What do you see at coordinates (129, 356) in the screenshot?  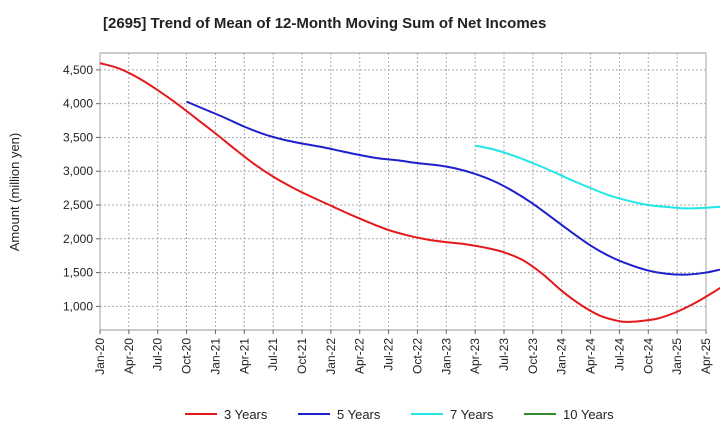 I see `x-tick-label: Apr-20` at bounding box center [129, 356].